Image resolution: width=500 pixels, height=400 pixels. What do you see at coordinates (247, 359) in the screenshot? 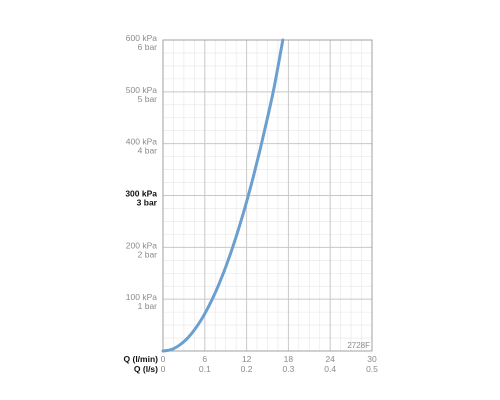
I see `x-tick-label-lmin: 12` at bounding box center [247, 359].